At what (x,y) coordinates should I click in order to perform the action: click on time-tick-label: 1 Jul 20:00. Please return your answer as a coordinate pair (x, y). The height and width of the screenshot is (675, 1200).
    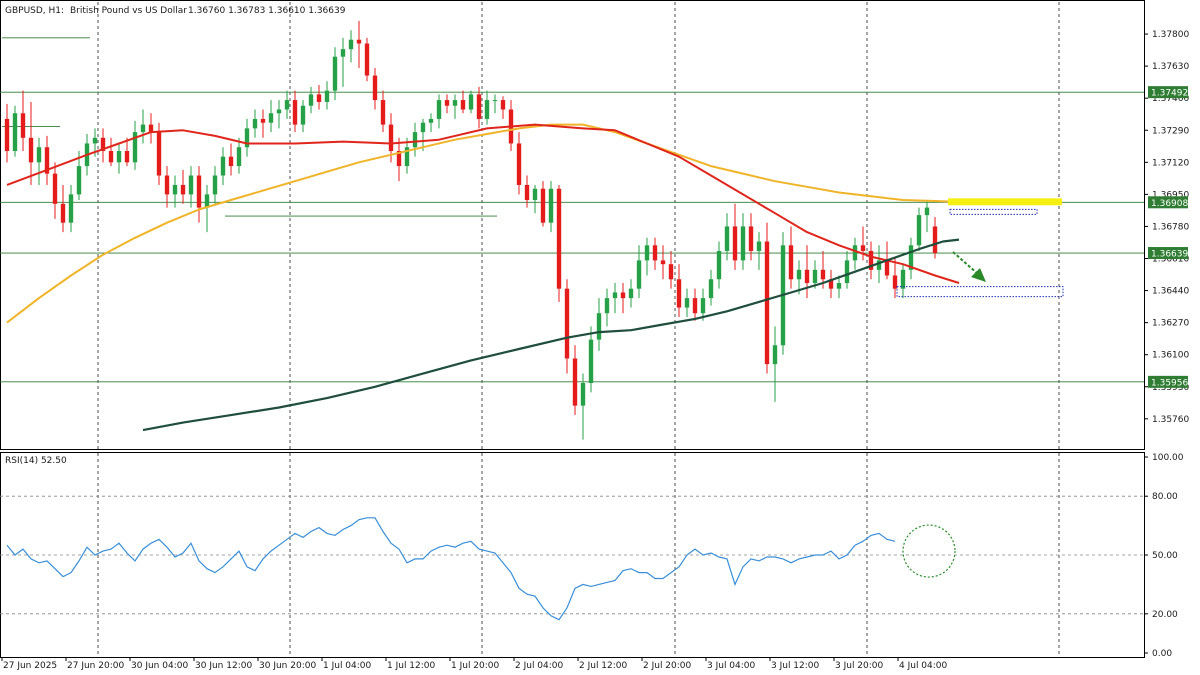
    Looking at the image, I should click on (475, 666).